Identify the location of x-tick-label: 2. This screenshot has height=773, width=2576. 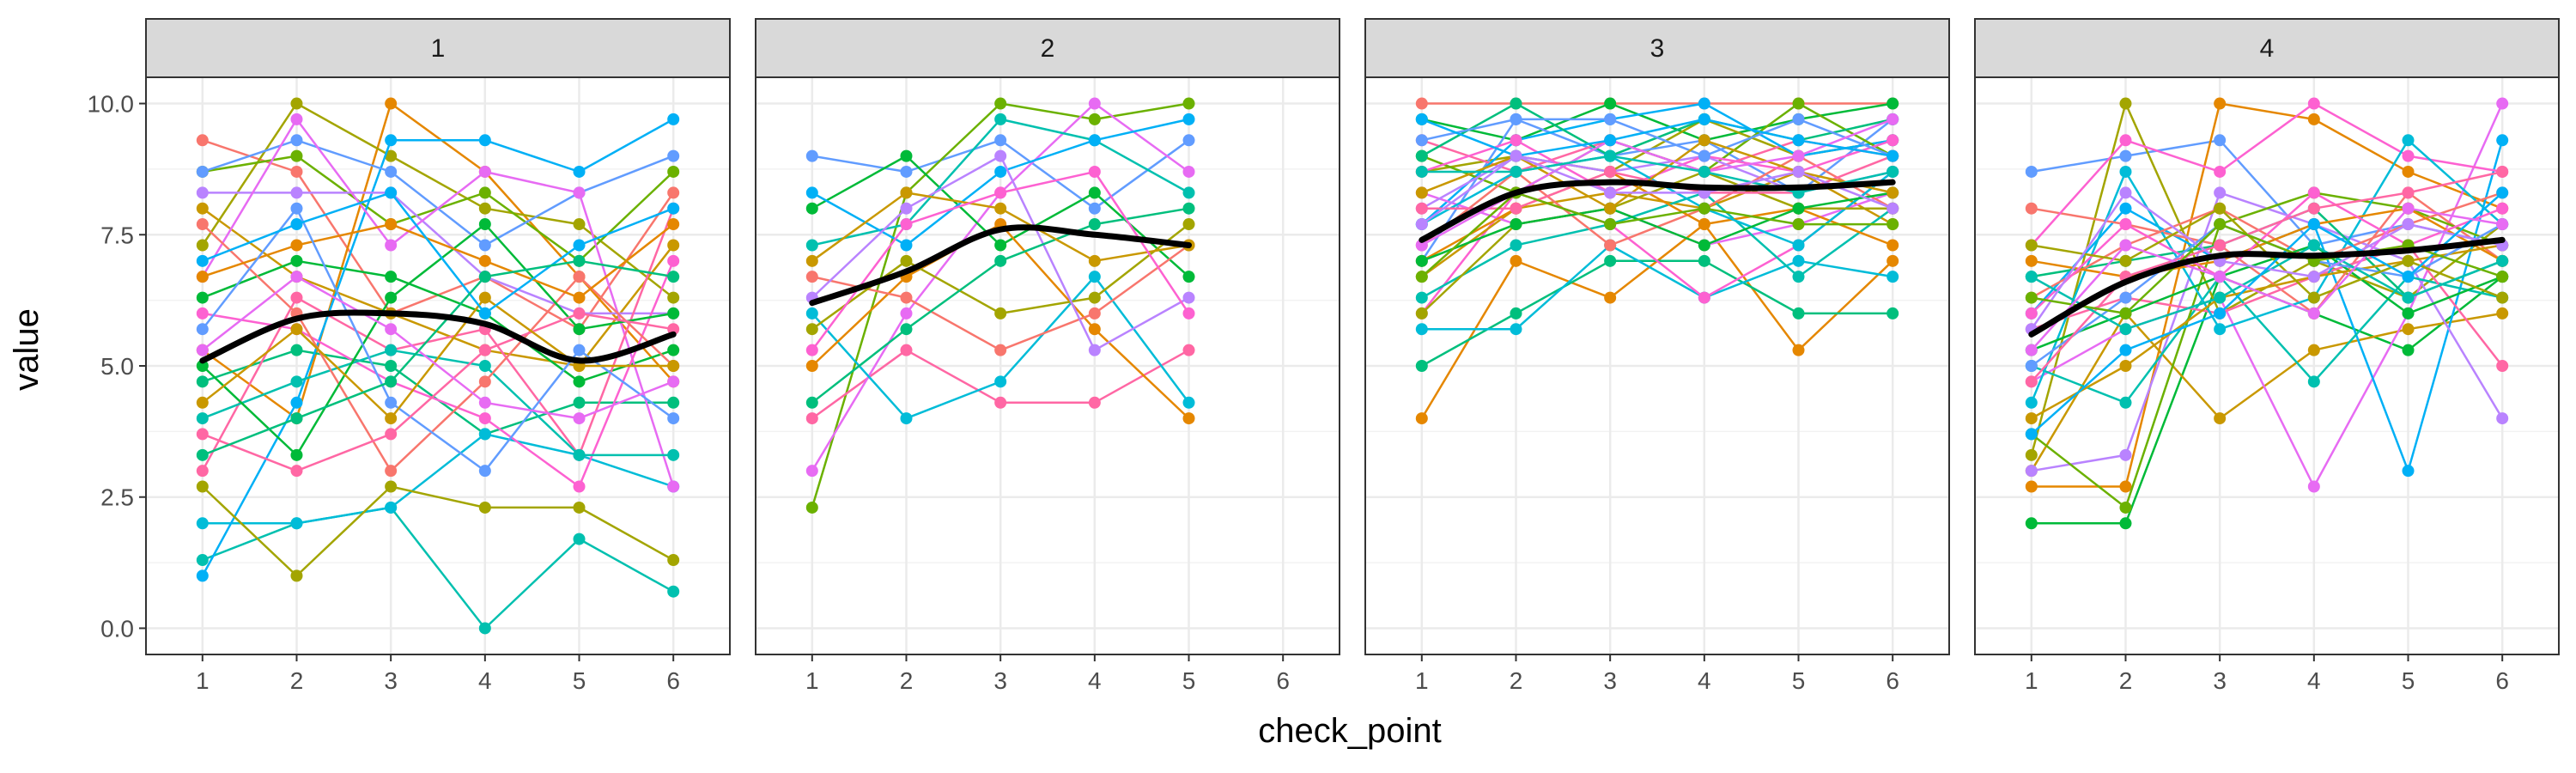
(907, 680).